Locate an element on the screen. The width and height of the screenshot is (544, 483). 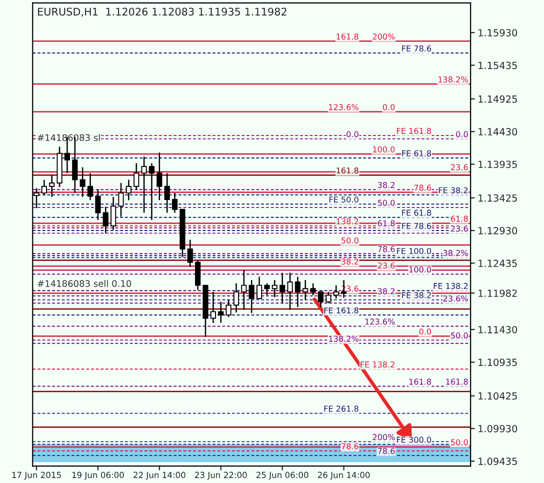
y-tick-label: 1.11430 is located at coordinates (498, 330).